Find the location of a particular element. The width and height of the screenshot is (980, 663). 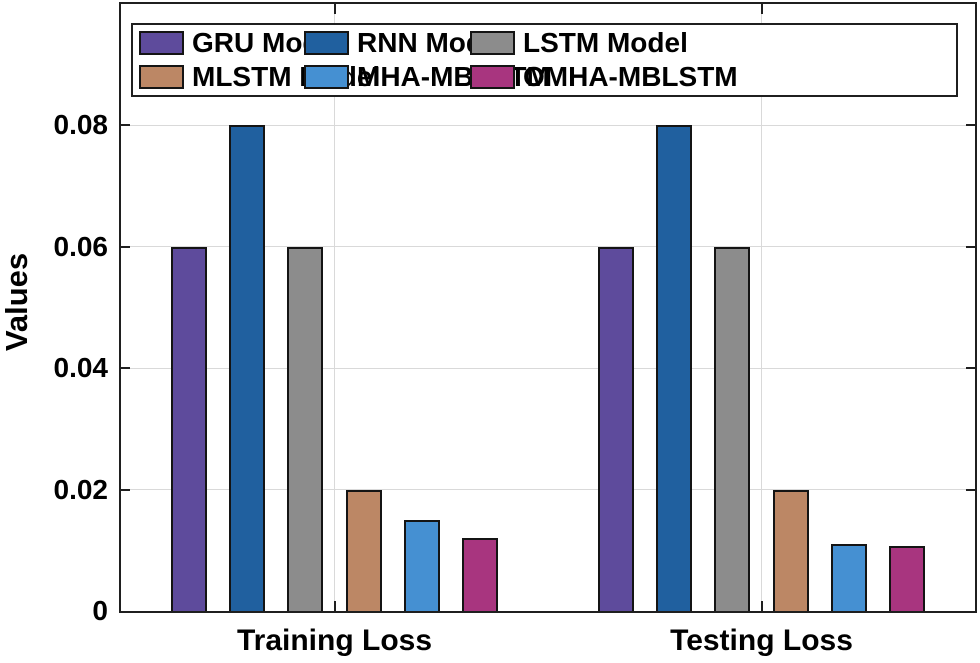

legend-item-mha-mblstm: MHA-MBLSTM is located at coordinates (427, 77).